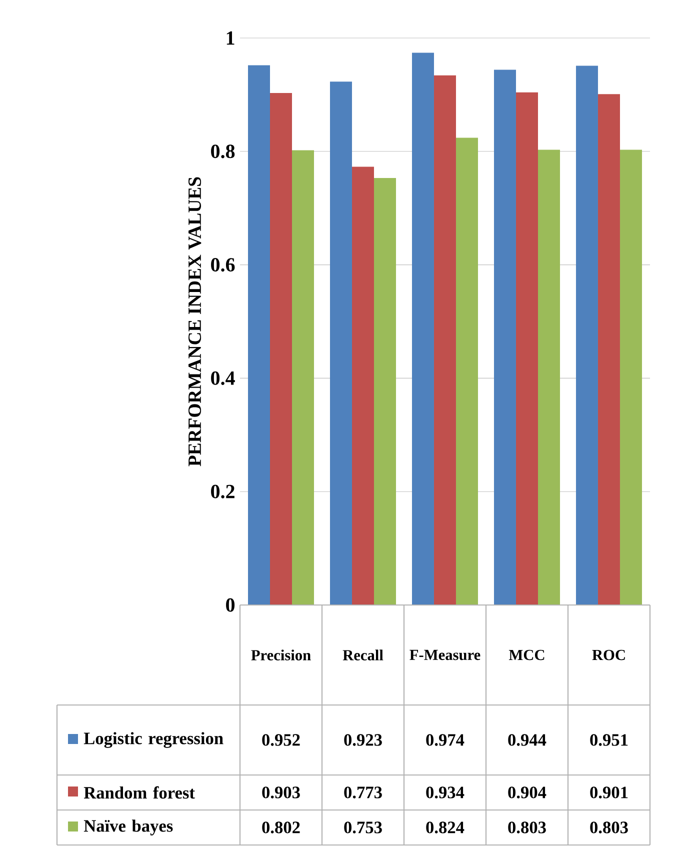 The image size is (678, 858). I want to click on y-axis-title: PERFORMANCE INDEX VALUES, so click(195, 321).